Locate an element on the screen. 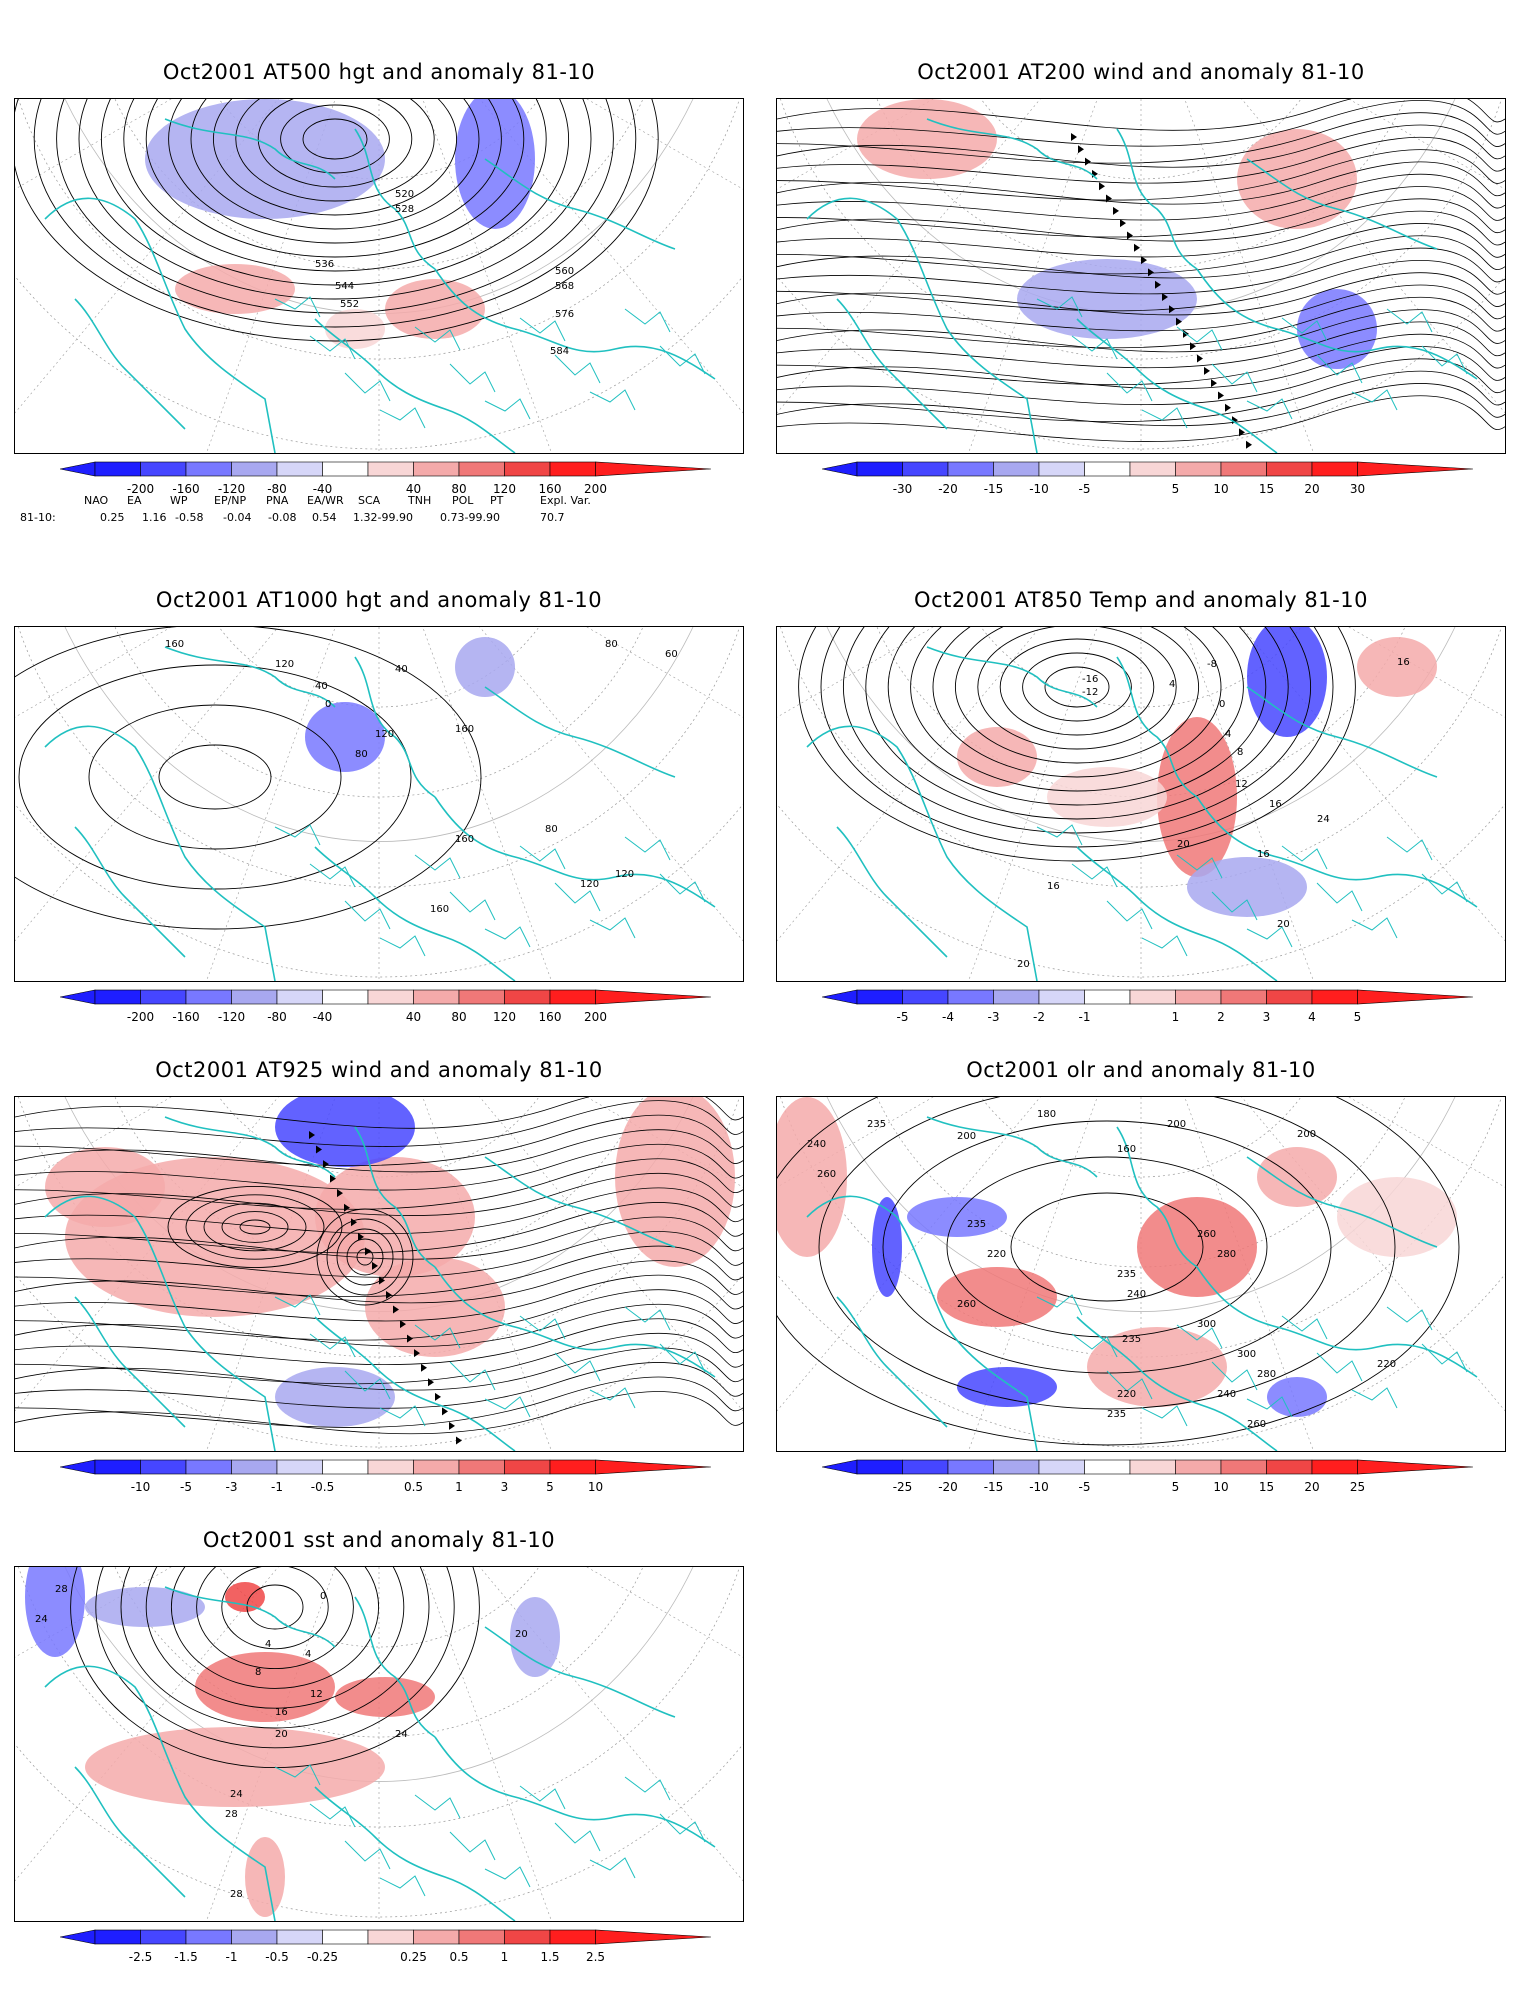 This screenshot has height=2000, width=1520. colorbar-sst: -2.5 -1.5 -1 -0.5 -0.25 0.25 0.5 1 1.5 2.5 is located at coordinates (387, 1949).